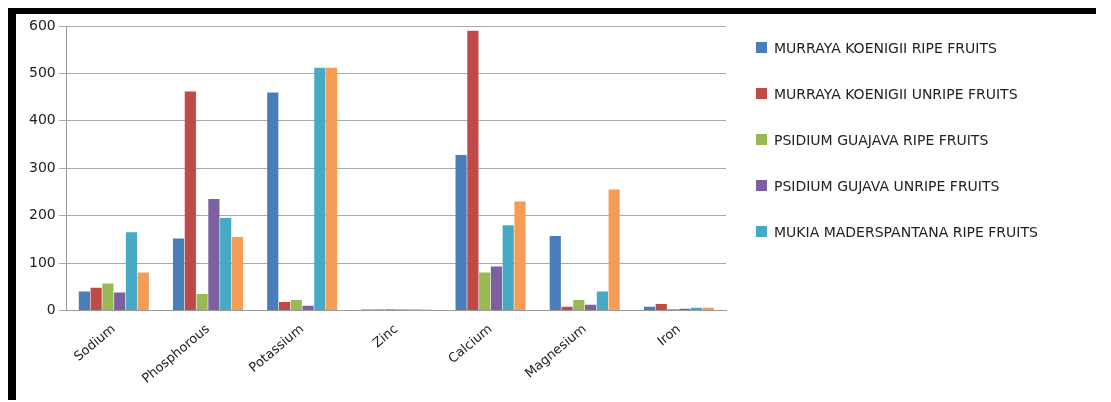 The height and width of the screenshot is (402, 1111). I want to click on y-tick-label: 500, so click(42, 72).